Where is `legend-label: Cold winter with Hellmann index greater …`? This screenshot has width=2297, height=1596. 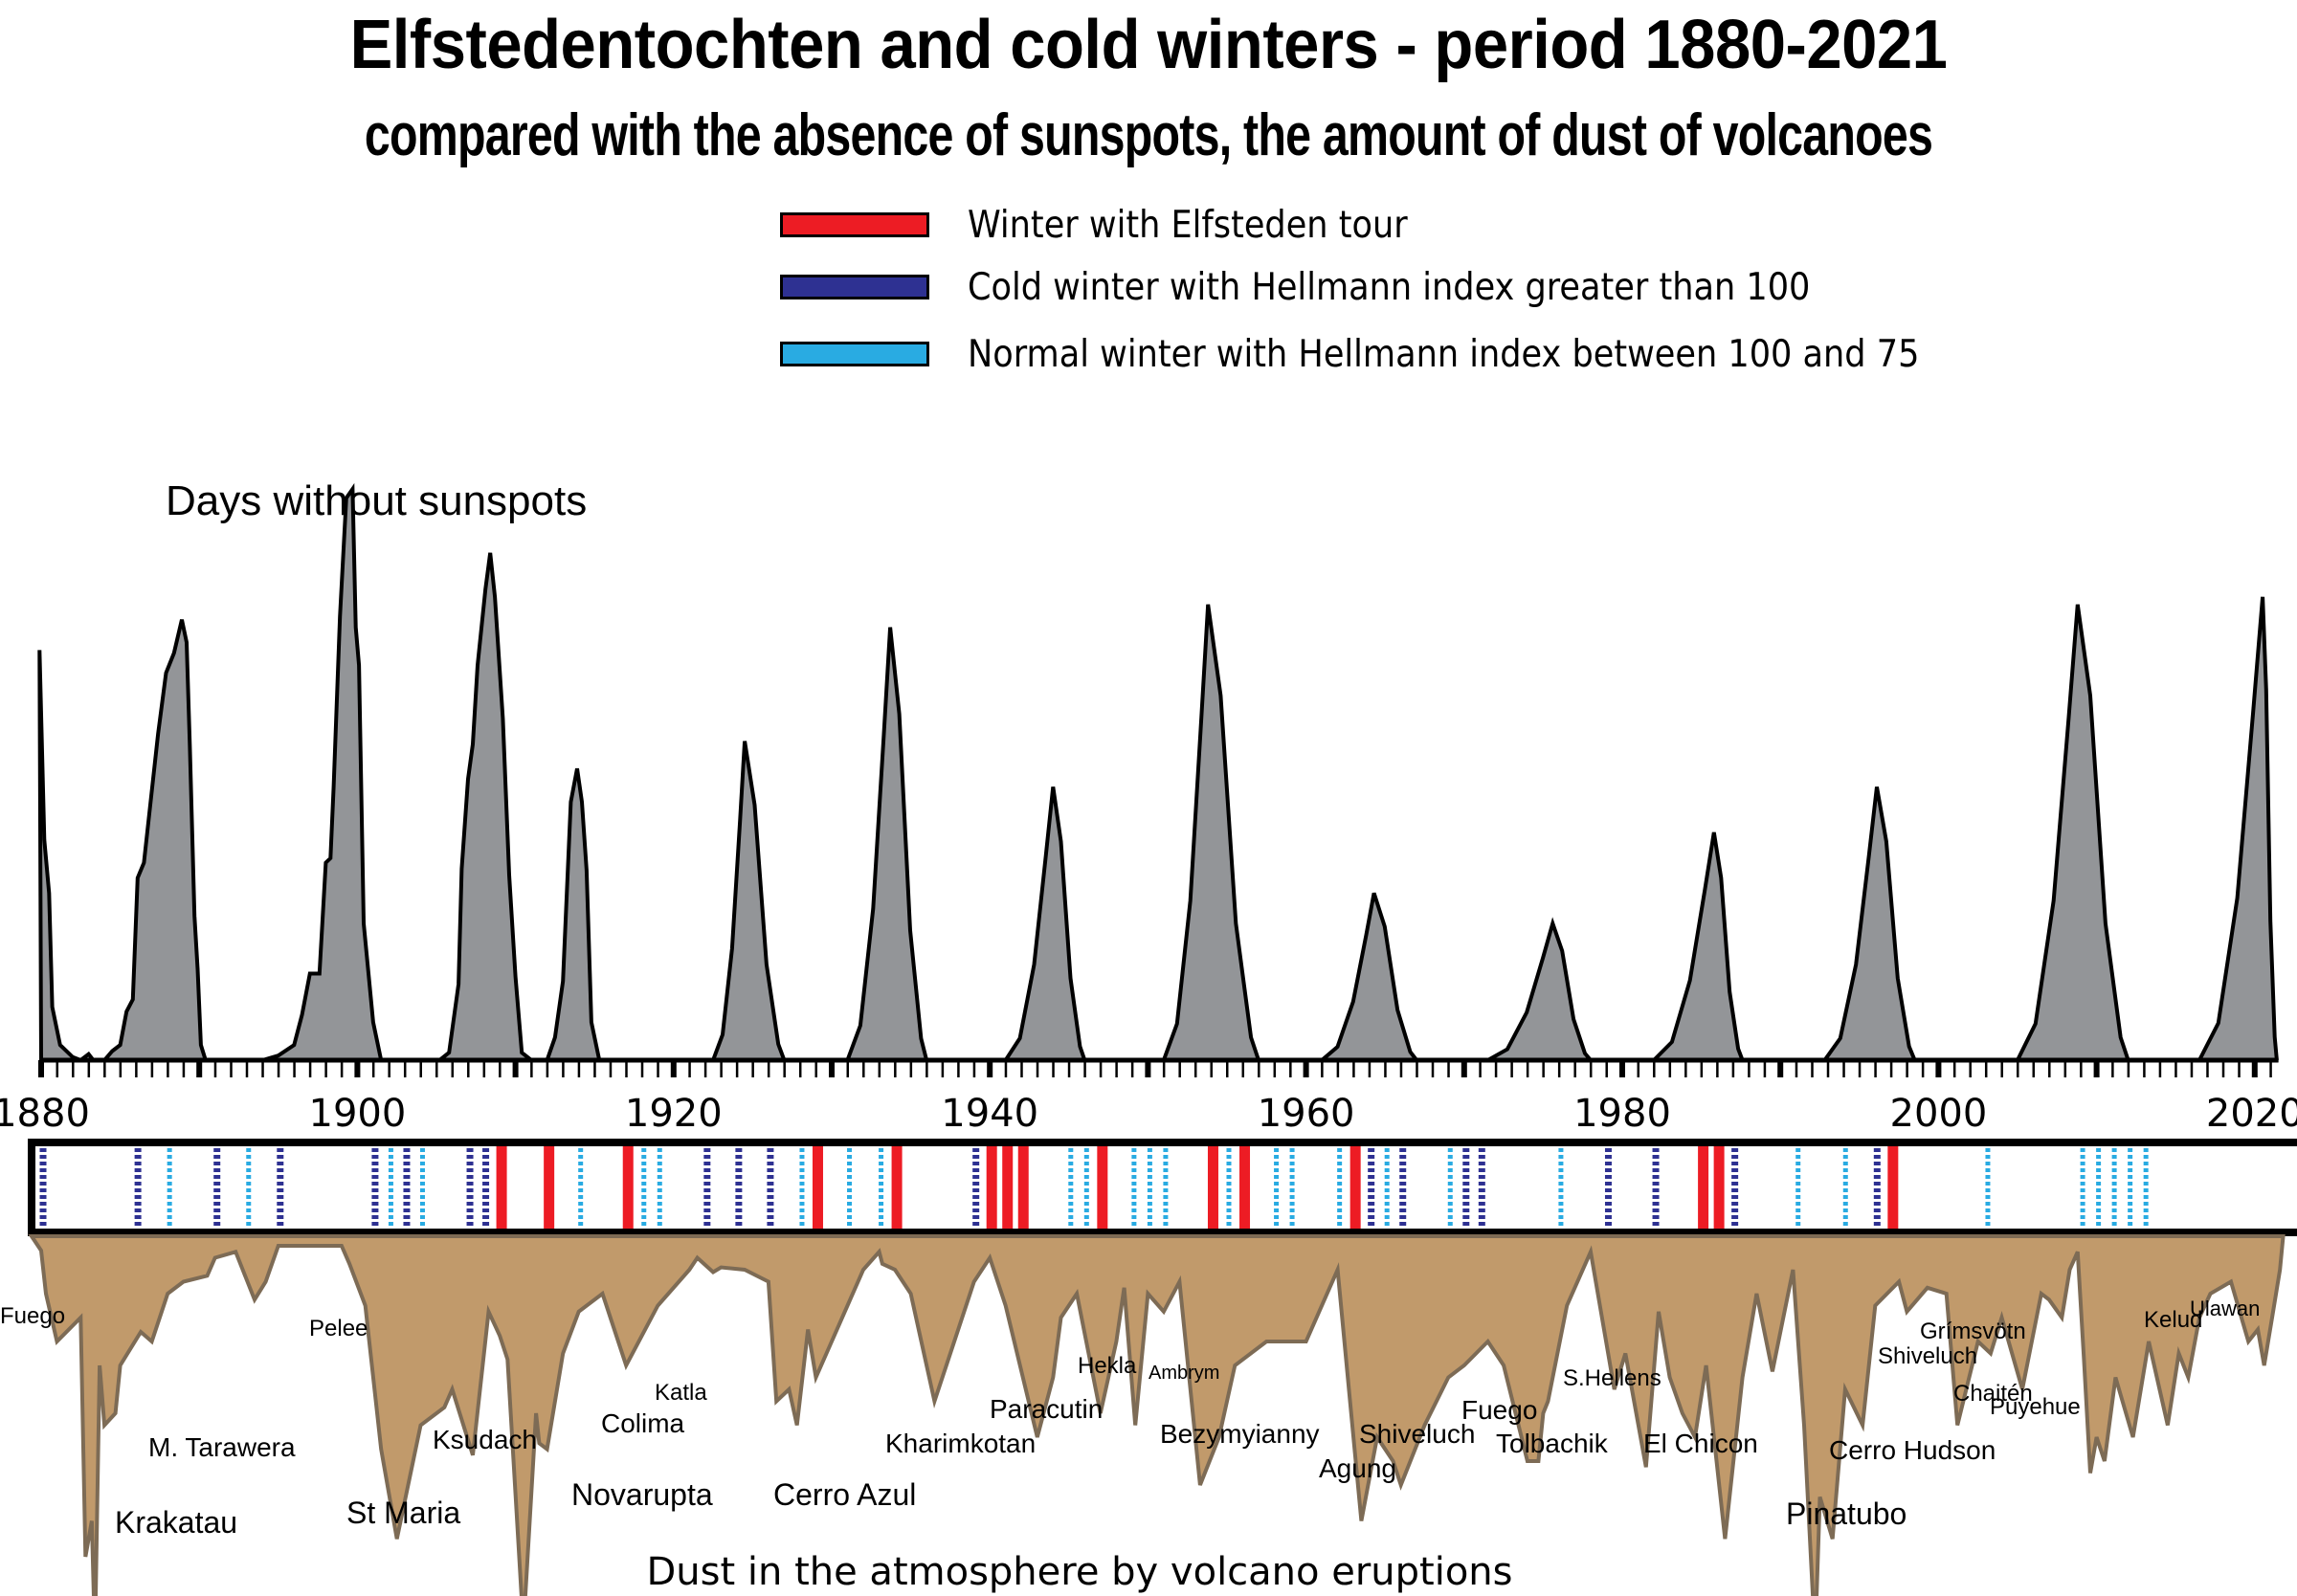
legend-label: Cold winter with Hellmann index greater … is located at coordinates (1389, 287).